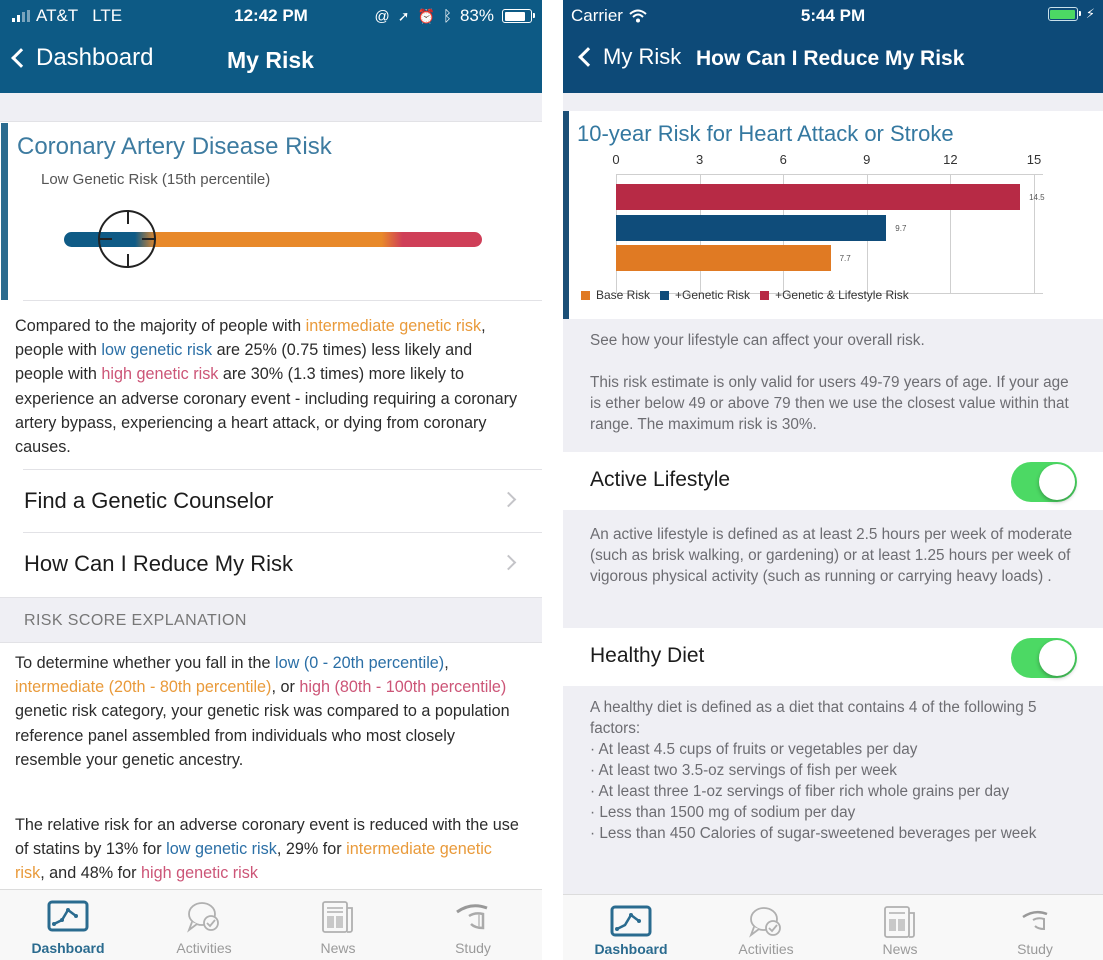 The image size is (1103, 960). I want to click on back-button: My Risk, so click(628, 57).